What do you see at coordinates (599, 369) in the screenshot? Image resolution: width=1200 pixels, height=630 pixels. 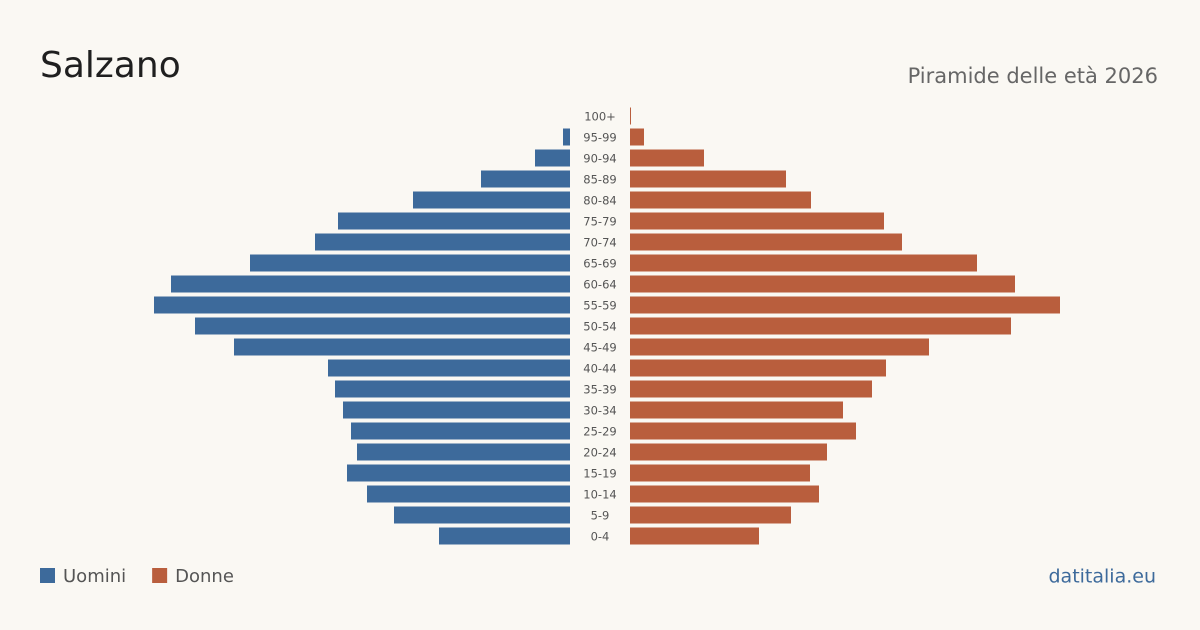 I see `age-label: 40-44` at bounding box center [599, 369].